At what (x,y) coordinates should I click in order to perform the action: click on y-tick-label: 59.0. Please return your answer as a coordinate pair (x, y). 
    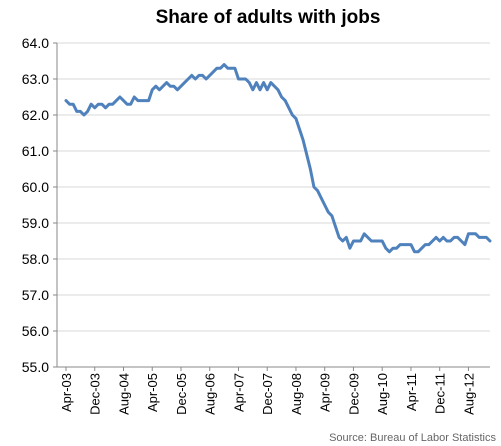
    Looking at the image, I should click on (35, 223).